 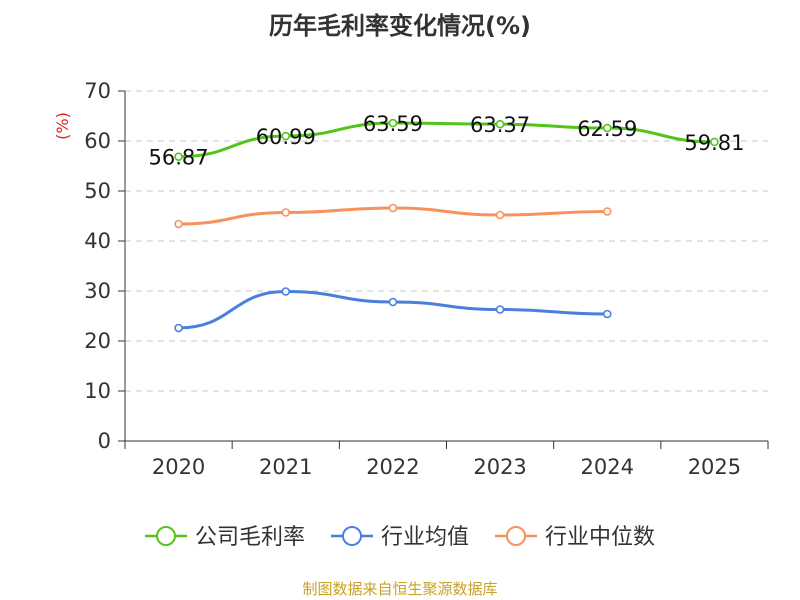 What do you see at coordinates (250, 537) in the screenshot?
I see `legend-label: 公司毛利率` at bounding box center [250, 537].